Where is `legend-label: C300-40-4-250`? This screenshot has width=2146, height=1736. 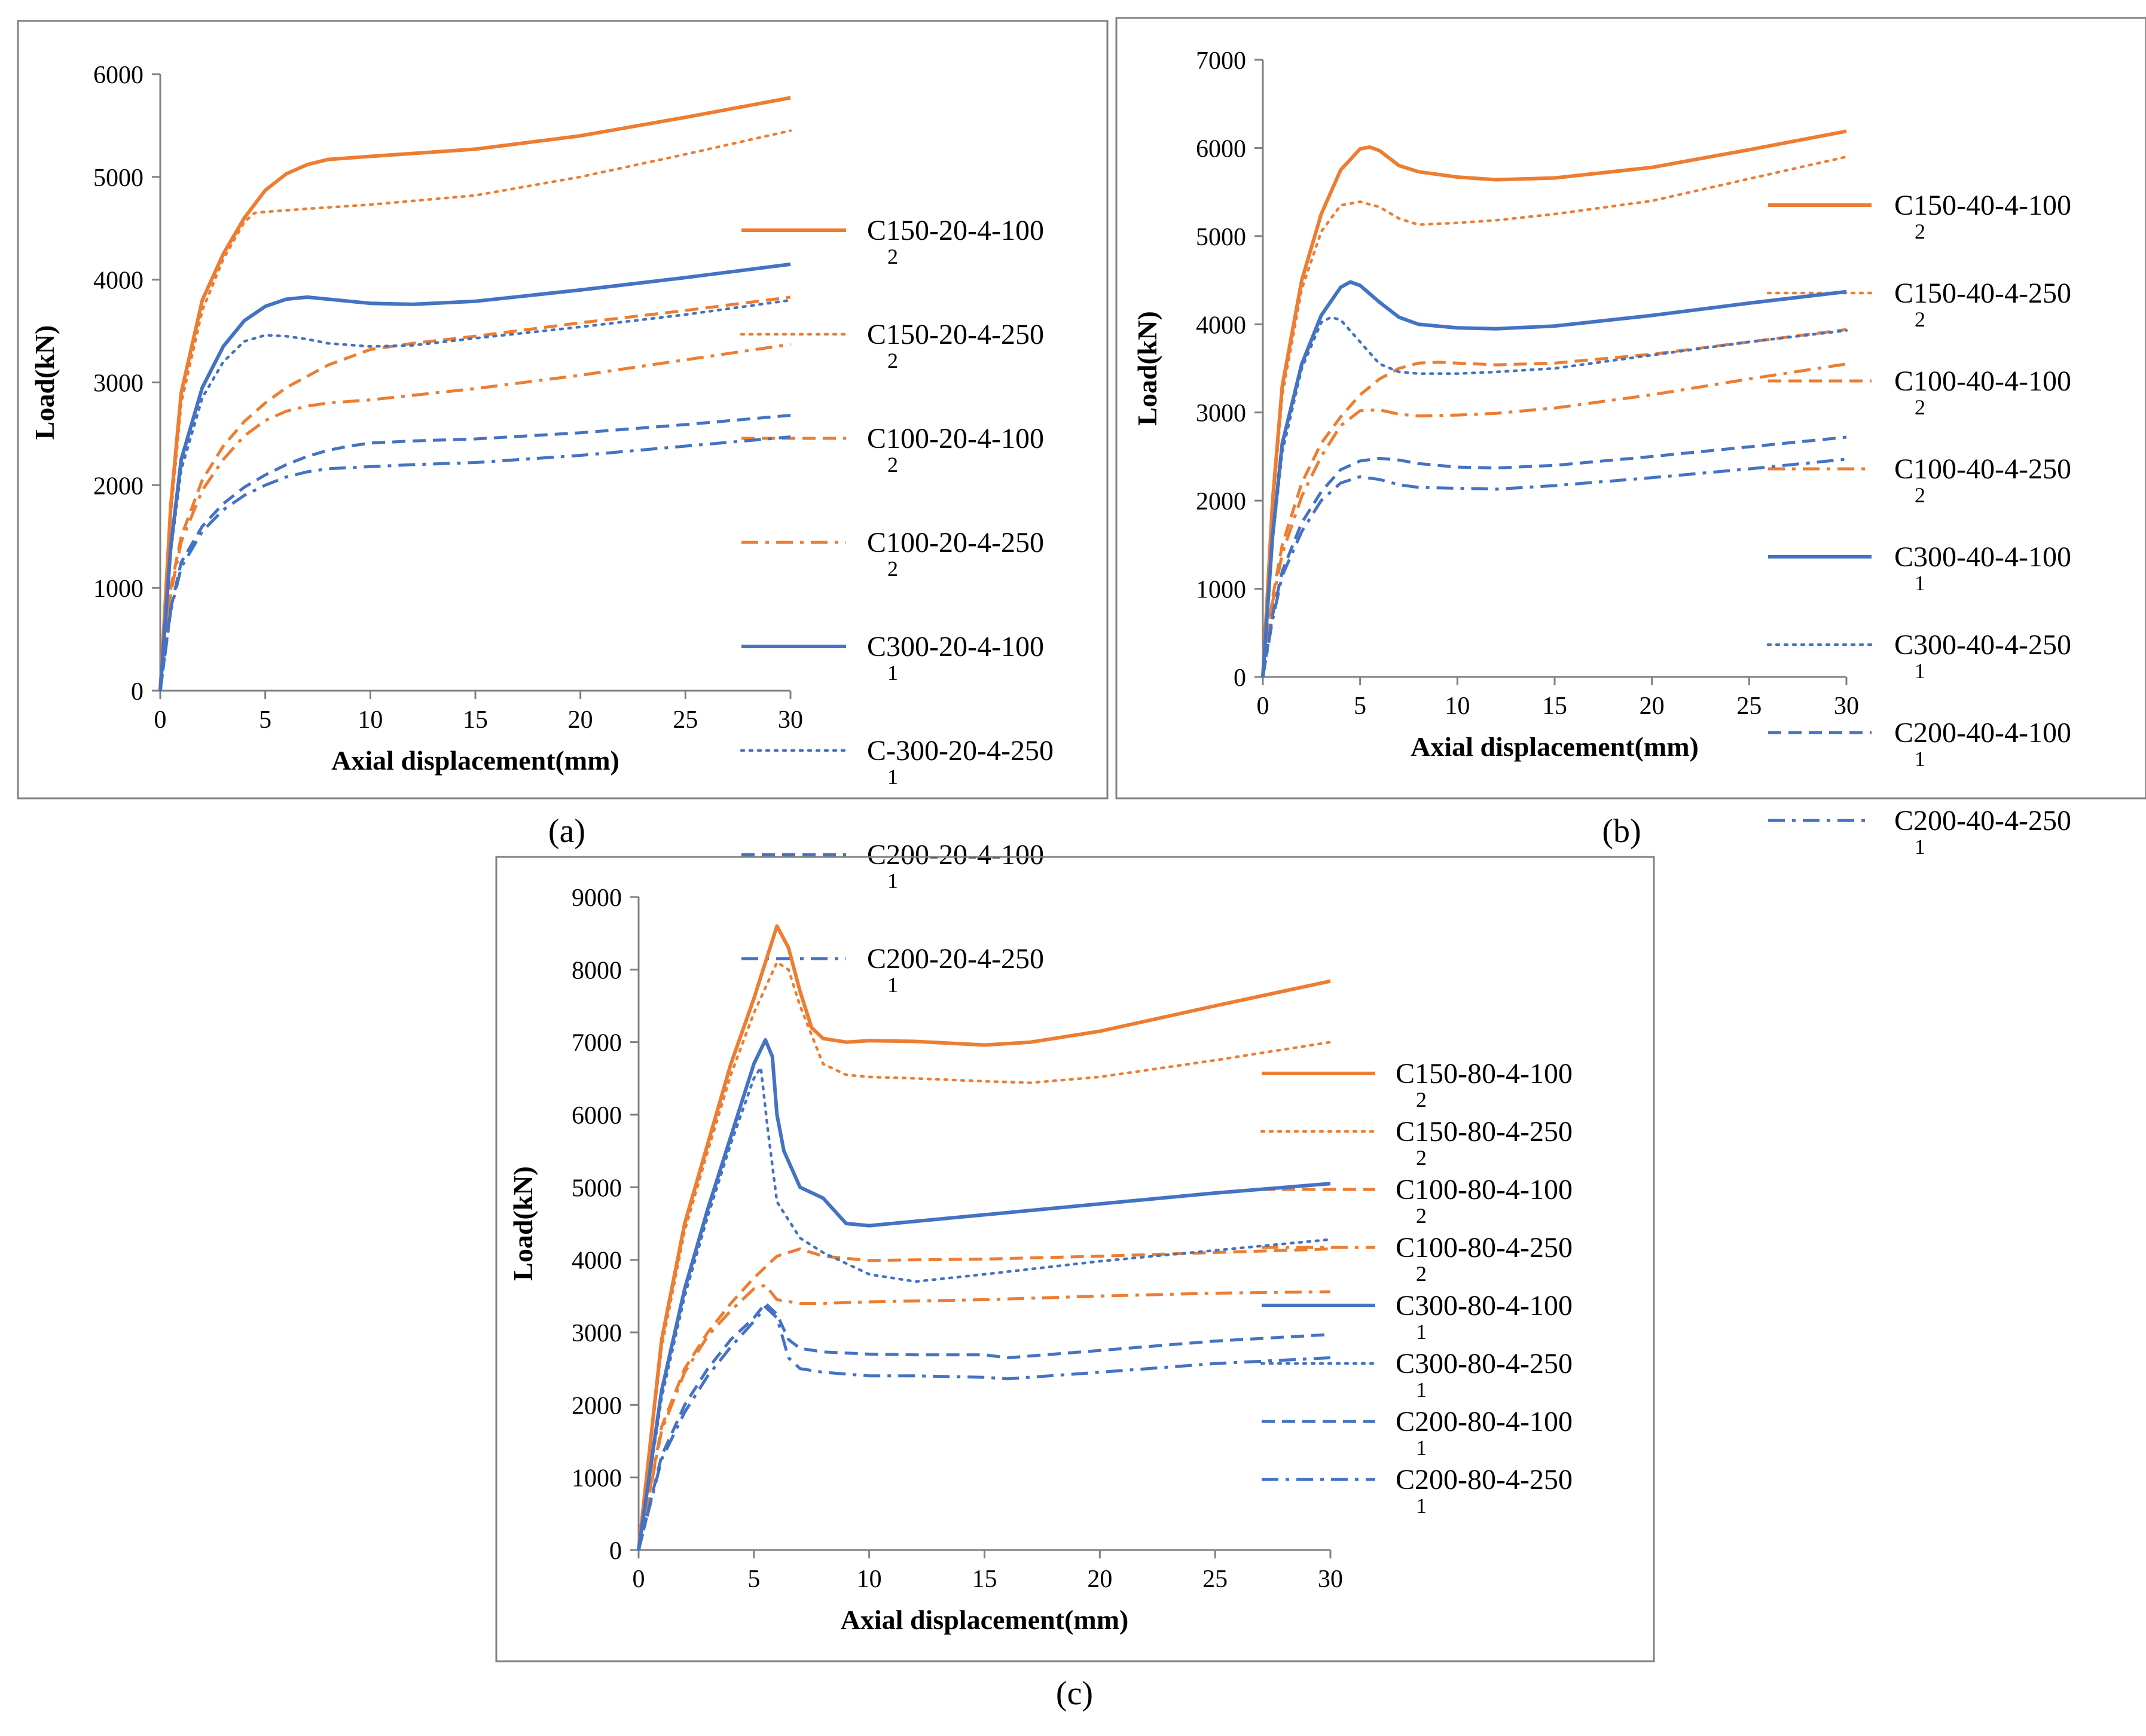 legend-label: C300-40-4-250 is located at coordinates (1982, 645).